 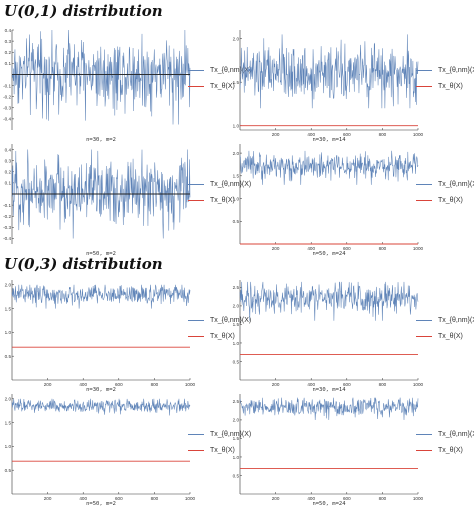 What do you see at coordinates (7, 85) in the screenshot?
I see `y-tick-label: -0.1` at bounding box center [7, 85].